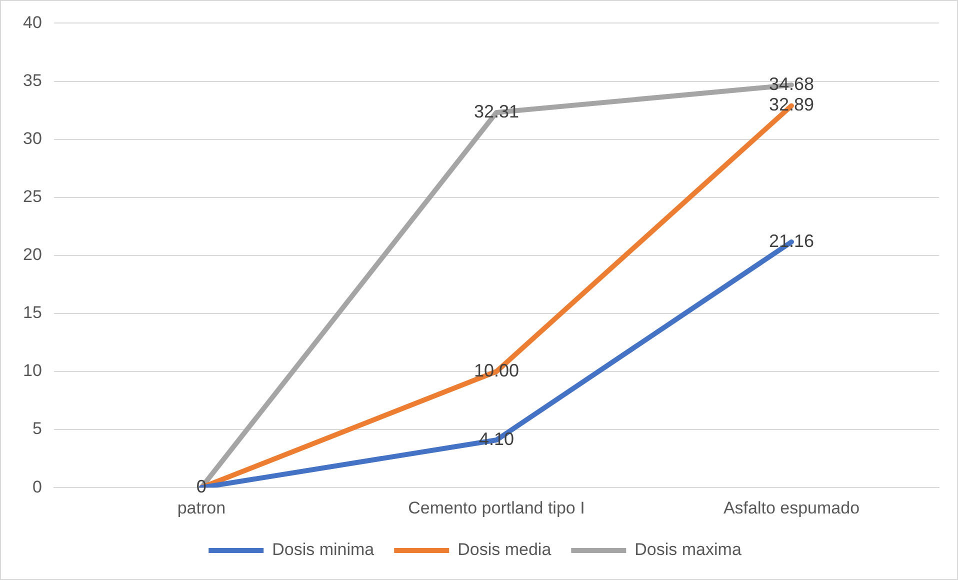  Describe the element at coordinates (496, 508) in the screenshot. I see `x-tick-label: Cemento portland tipo I` at that location.